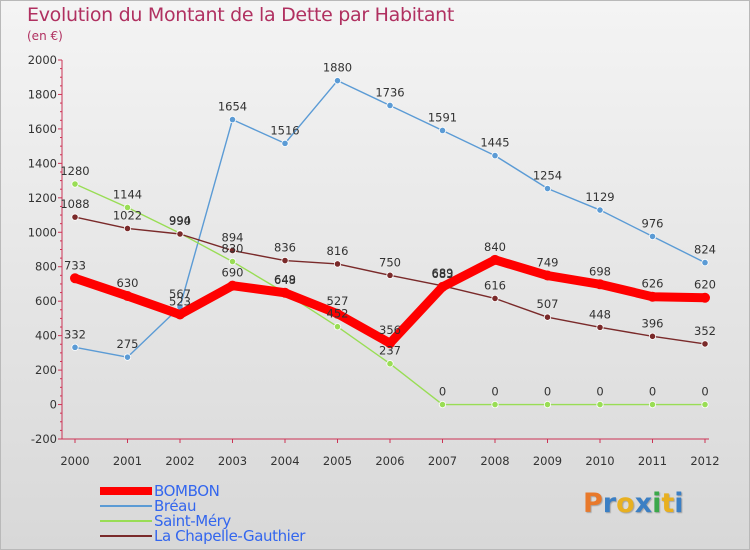 The height and width of the screenshot is (550, 750). What do you see at coordinates (53, 405) in the screenshot?
I see `y-tick-label: 0` at bounding box center [53, 405].